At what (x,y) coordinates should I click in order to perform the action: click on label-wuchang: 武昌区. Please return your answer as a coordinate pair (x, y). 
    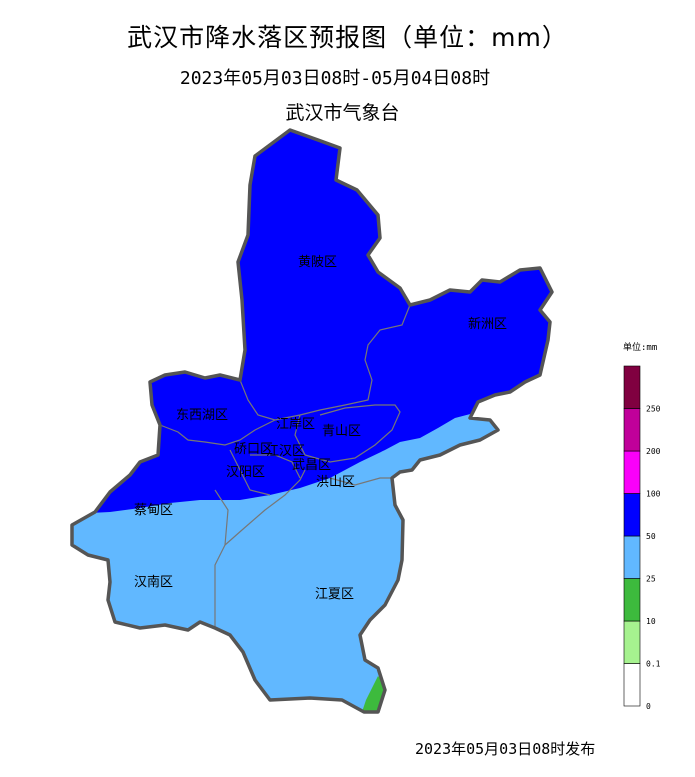
    Looking at the image, I should click on (311, 465).